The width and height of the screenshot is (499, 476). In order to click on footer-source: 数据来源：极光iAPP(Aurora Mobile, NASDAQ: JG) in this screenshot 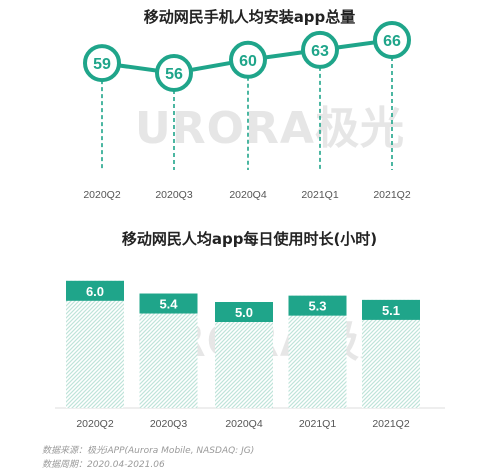, I will do `click(148, 451)`.